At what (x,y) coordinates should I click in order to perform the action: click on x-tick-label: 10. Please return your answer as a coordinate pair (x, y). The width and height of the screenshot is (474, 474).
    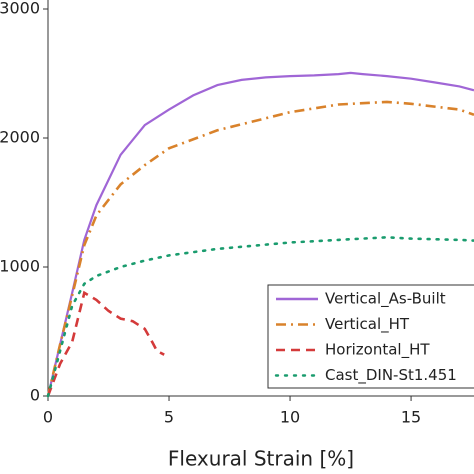
    Looking at the image, I should click on (290, 417).